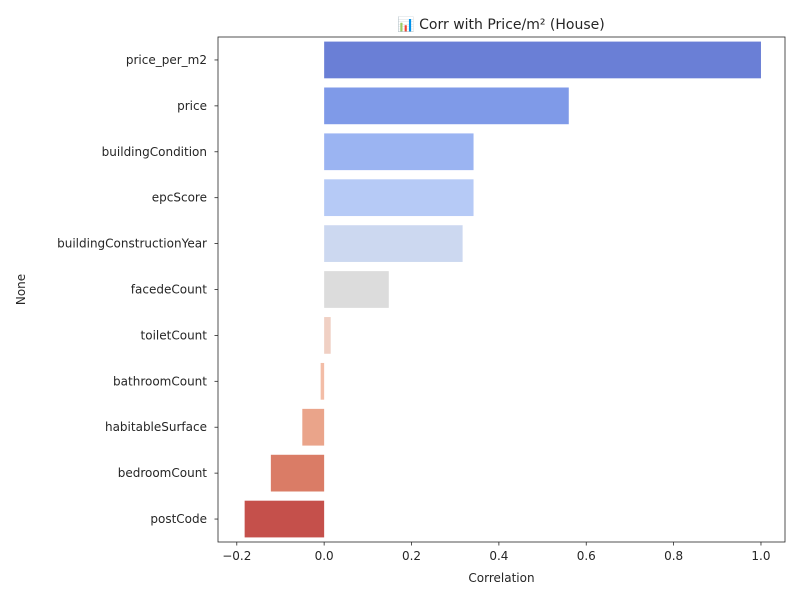 This screenshot has width=800, height=600. Describe the element at coordinates (313, 427) in the screenshot. I see `bar-habitableSurface` at that location.